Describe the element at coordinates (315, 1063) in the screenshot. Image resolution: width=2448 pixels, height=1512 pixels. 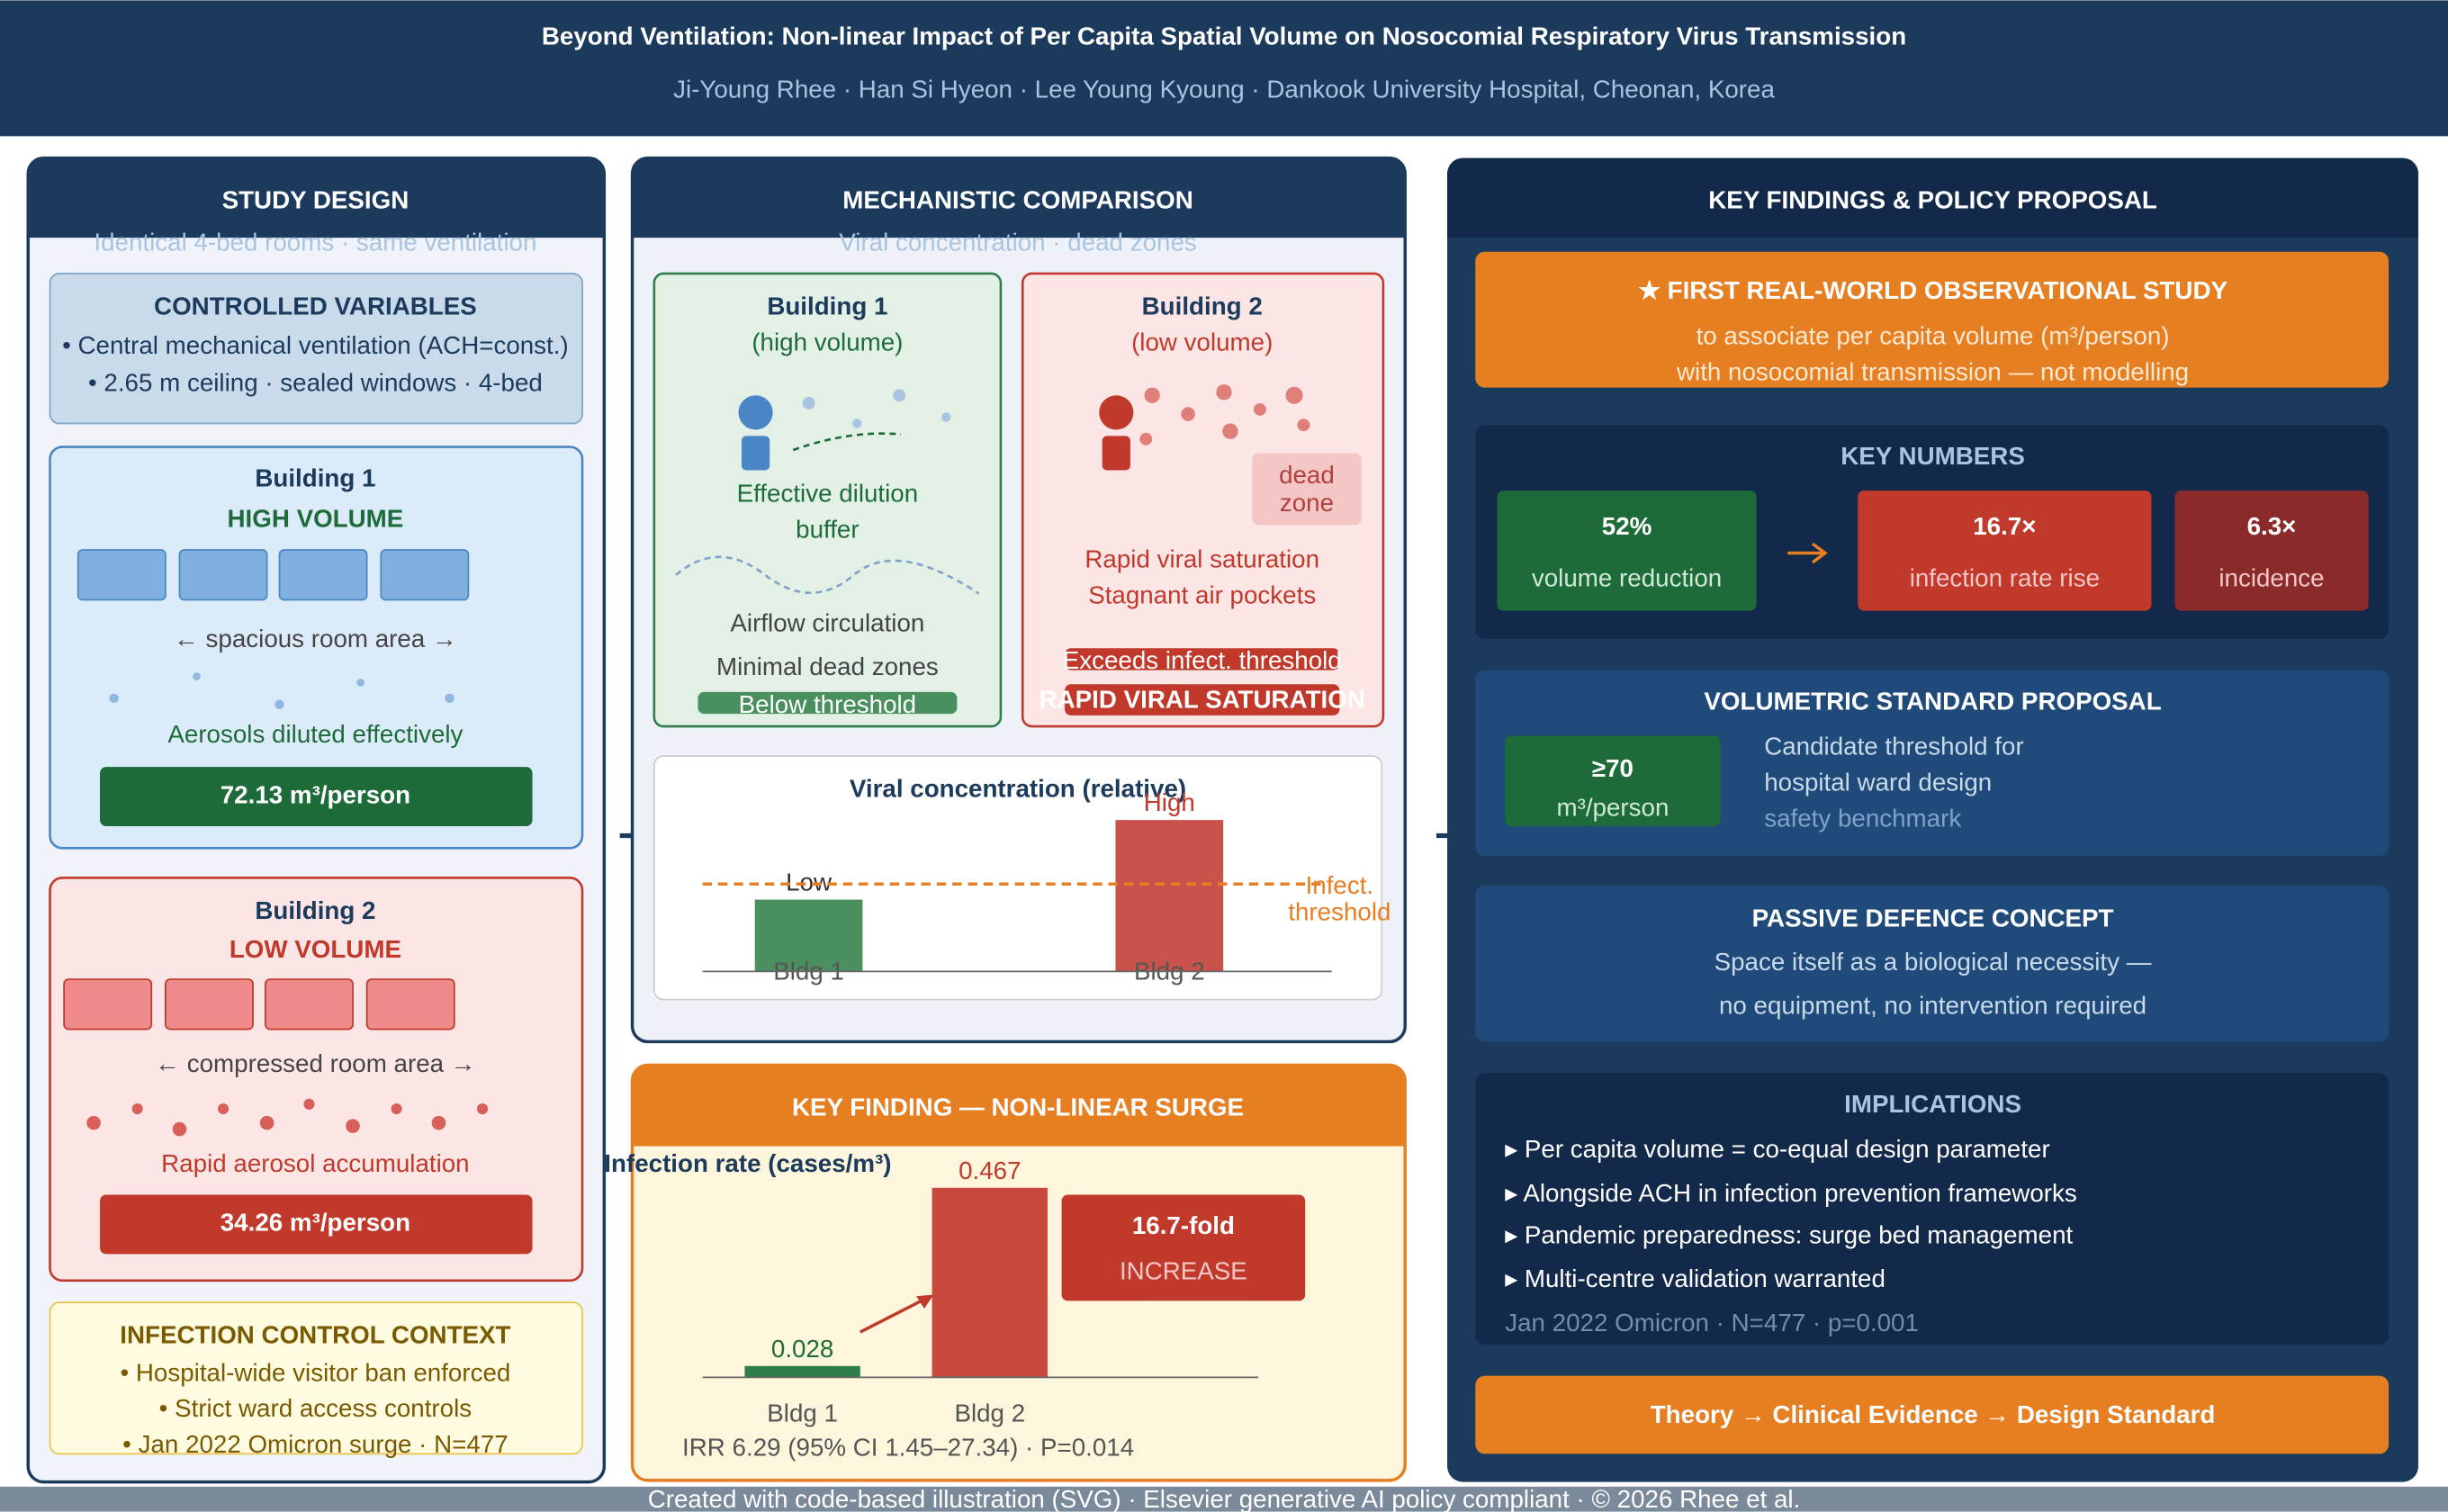
I see `area: ← compressed room area →` at that location.